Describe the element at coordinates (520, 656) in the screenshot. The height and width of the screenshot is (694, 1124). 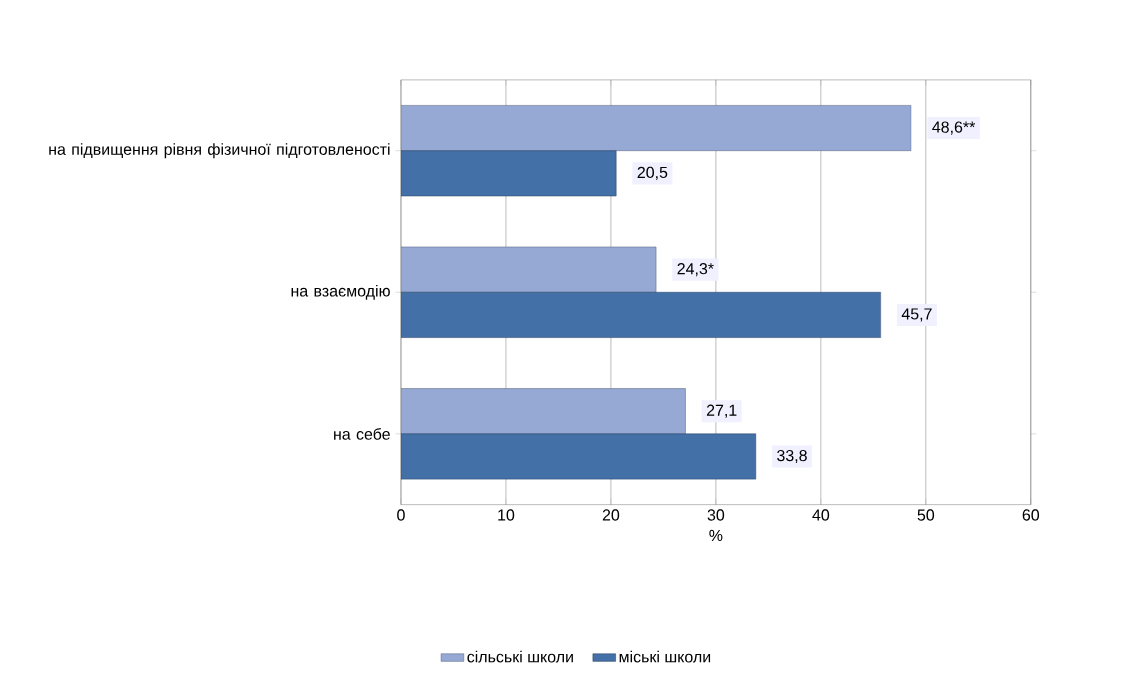
I see `legend-label: сільські школи` at that location.